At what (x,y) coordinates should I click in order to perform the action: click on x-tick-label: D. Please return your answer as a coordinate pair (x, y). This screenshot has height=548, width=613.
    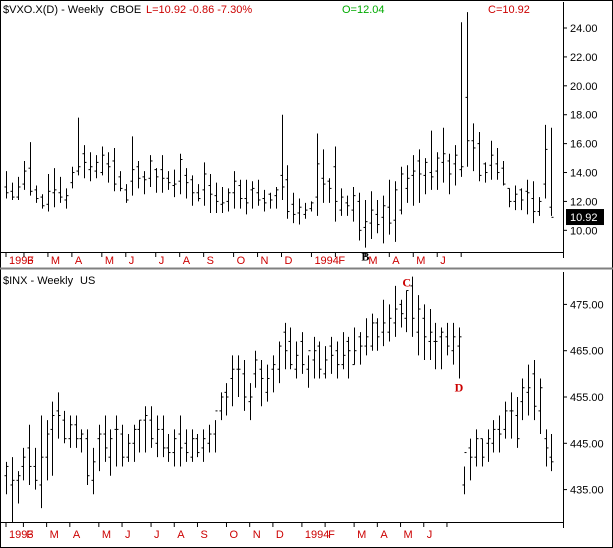
    Looking at the image, I should click on (289, 261).